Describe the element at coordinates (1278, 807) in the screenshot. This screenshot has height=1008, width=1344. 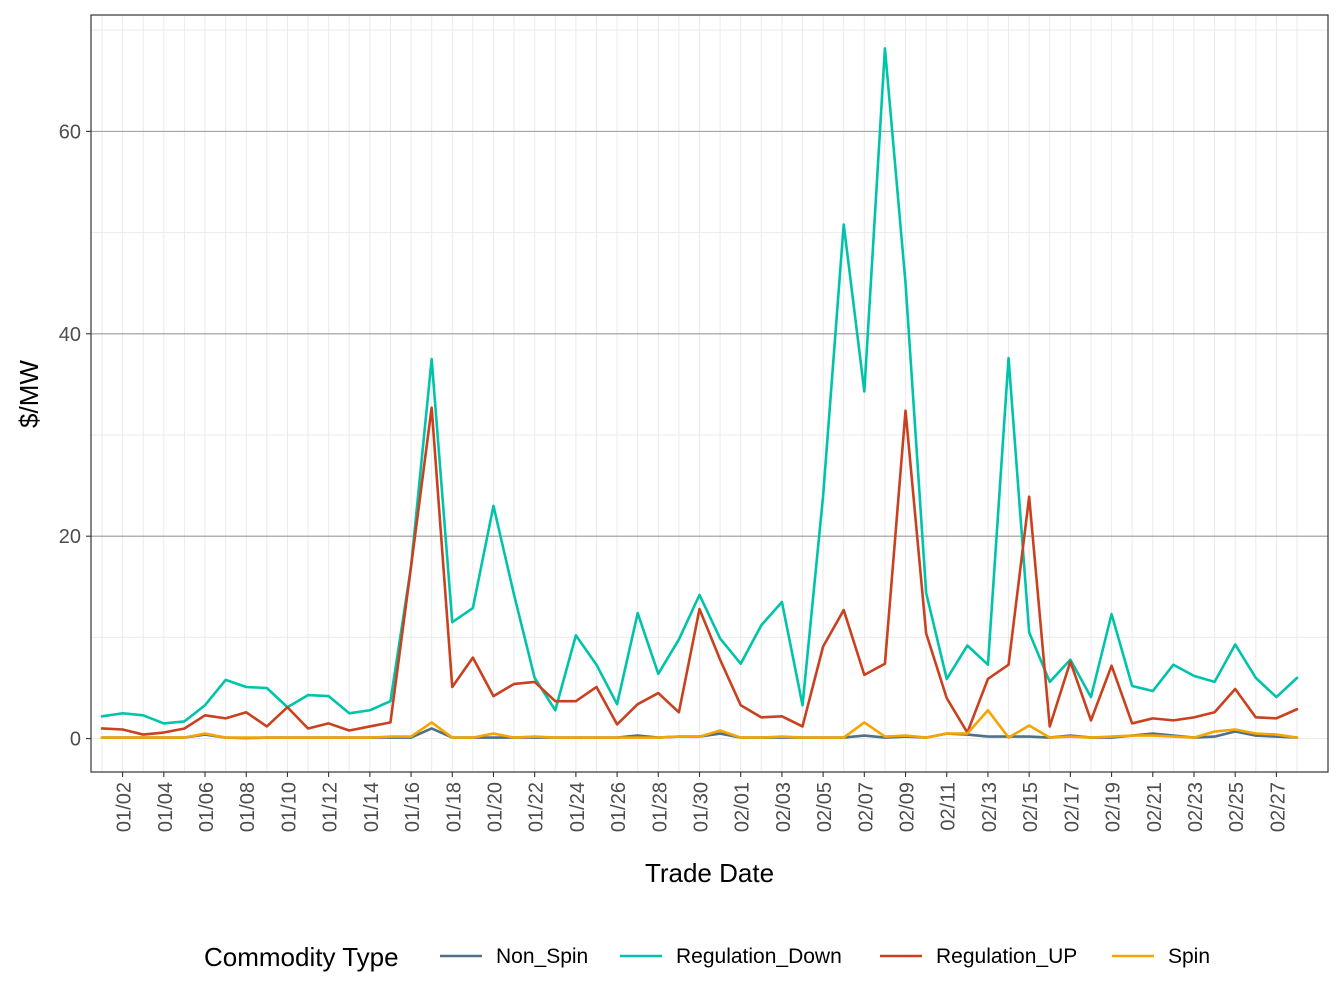
I see `x-tick-label: 02/27` at that location.